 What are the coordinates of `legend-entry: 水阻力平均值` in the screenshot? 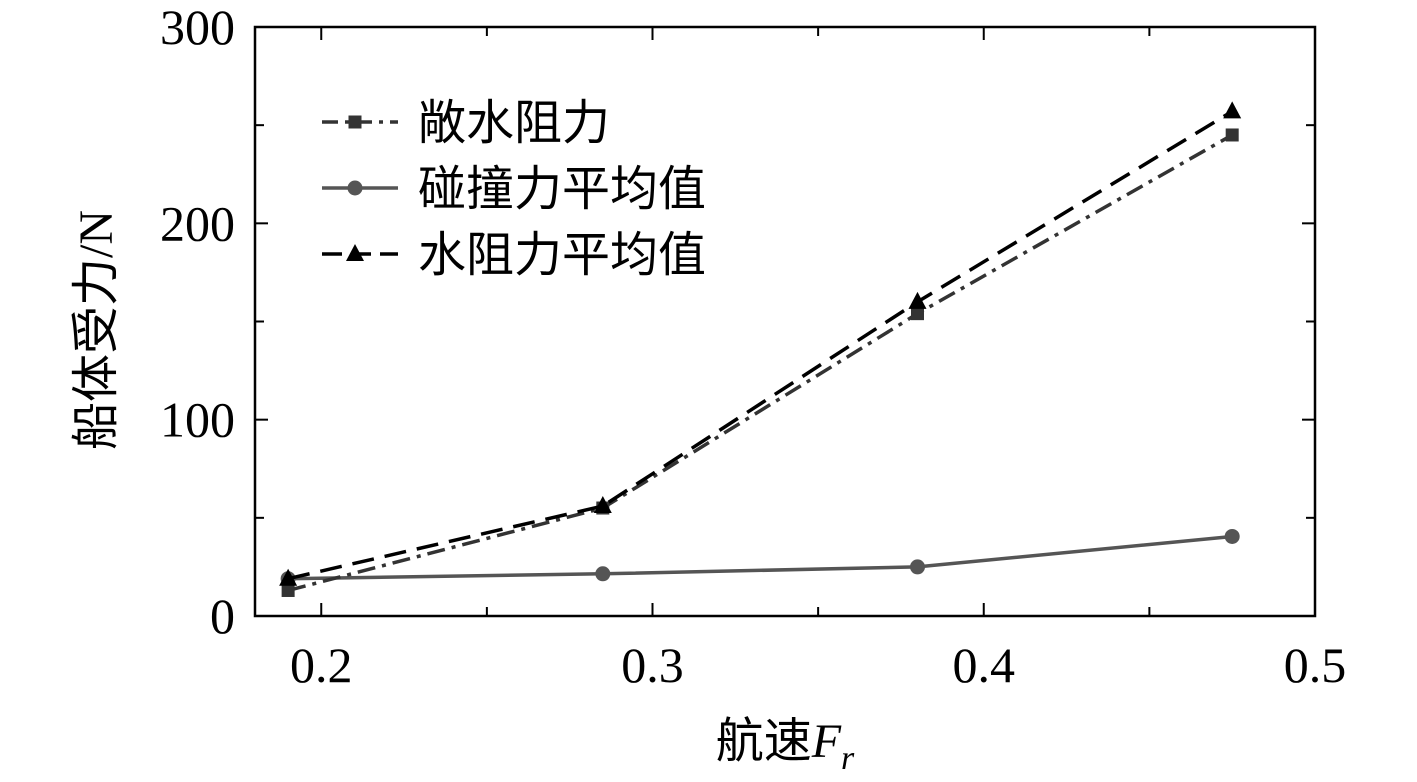 It's located at (514, 255).